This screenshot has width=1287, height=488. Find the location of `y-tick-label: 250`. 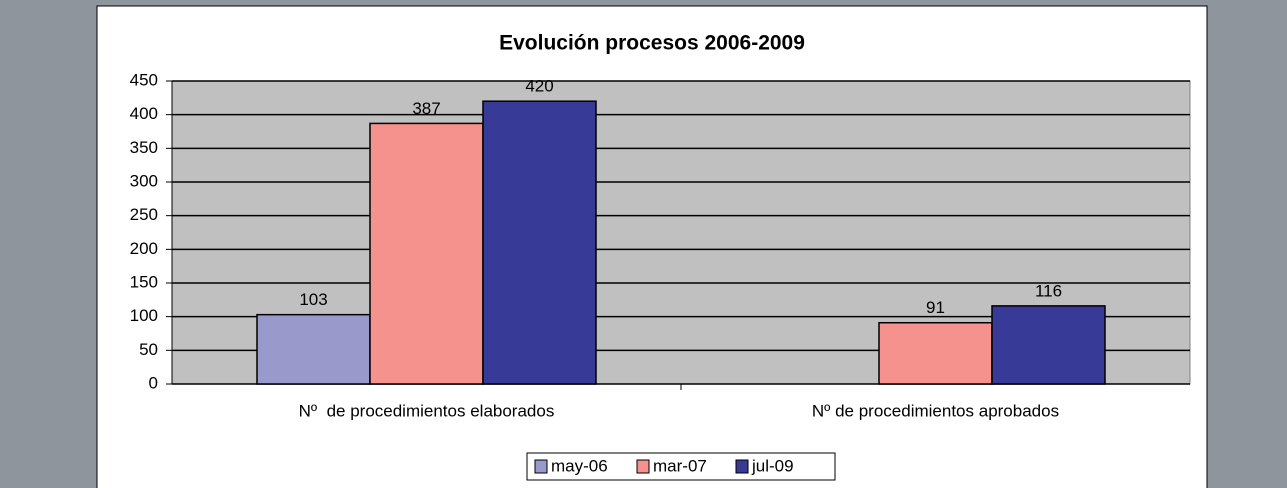

y-tick-label: 250 is located at coordinates (144, 214).